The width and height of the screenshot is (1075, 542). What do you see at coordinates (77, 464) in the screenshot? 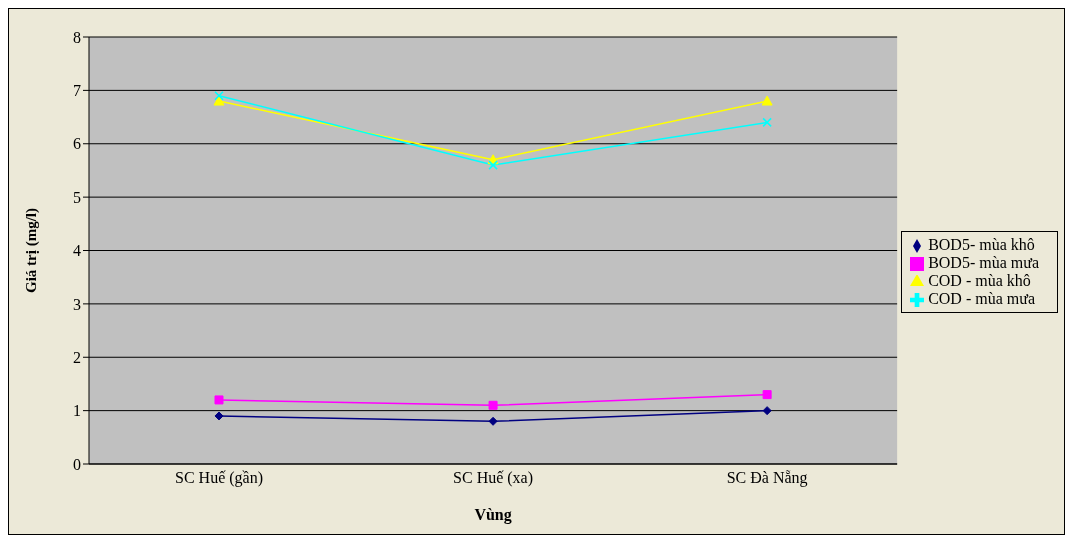
I see `y-tick-label: 0` at bounding box center [77, 464].